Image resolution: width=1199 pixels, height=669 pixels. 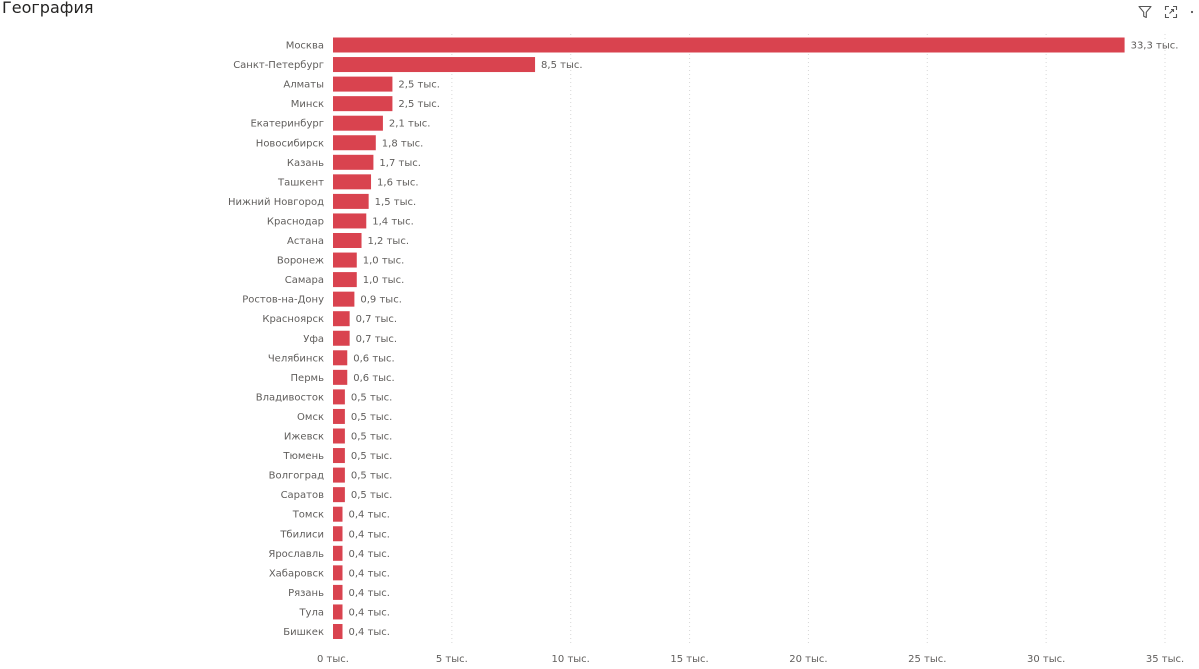 What do you see at coordinates (395, 202) in the screenshot?
I see `data-label: 1,5 тыс.` at bounding box center [395, 202].